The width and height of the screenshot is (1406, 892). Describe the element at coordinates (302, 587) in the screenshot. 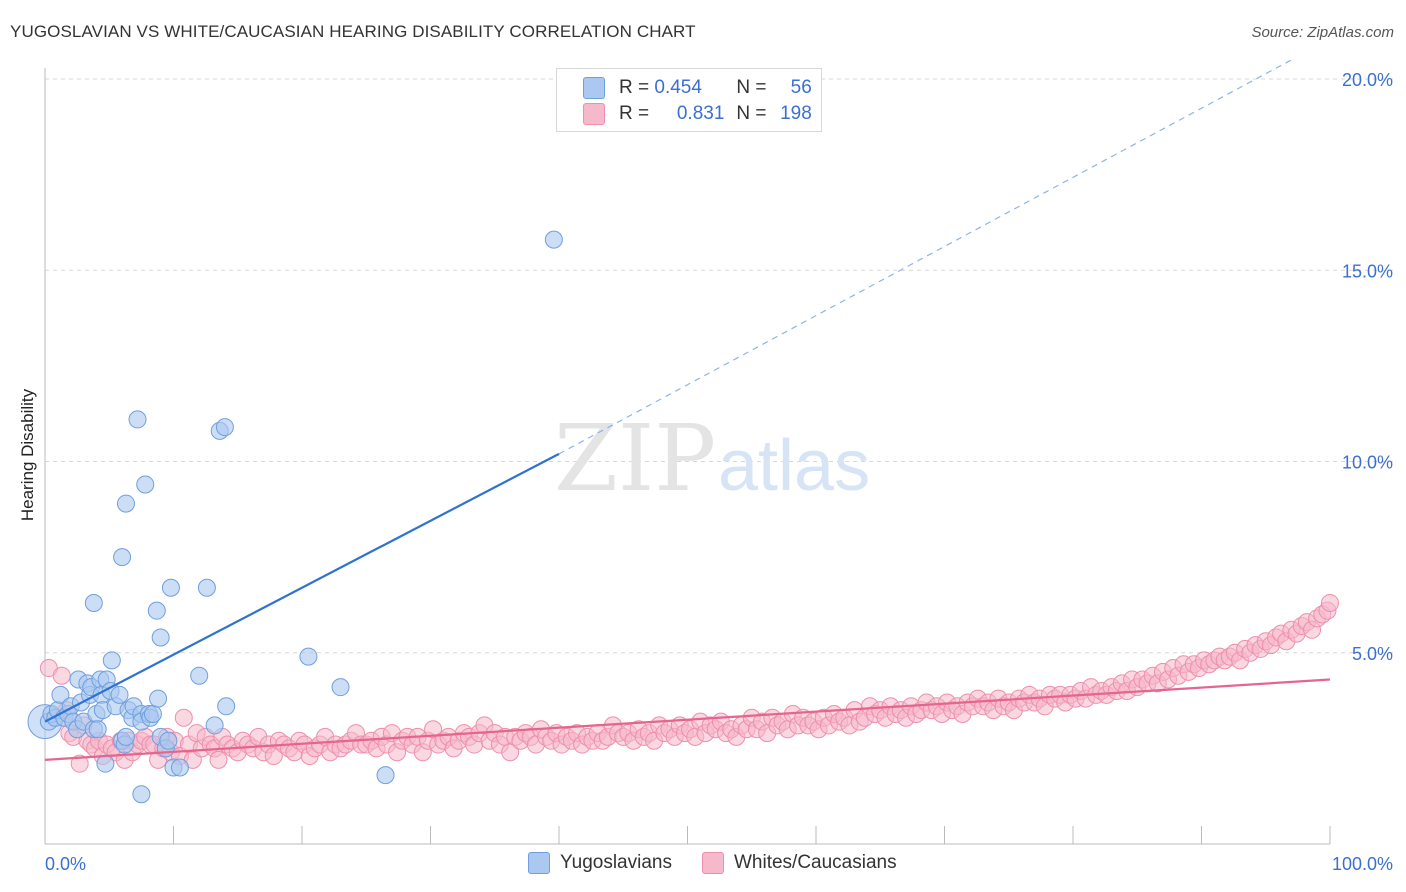

I see `trend-line-yugoslavians` at that location.